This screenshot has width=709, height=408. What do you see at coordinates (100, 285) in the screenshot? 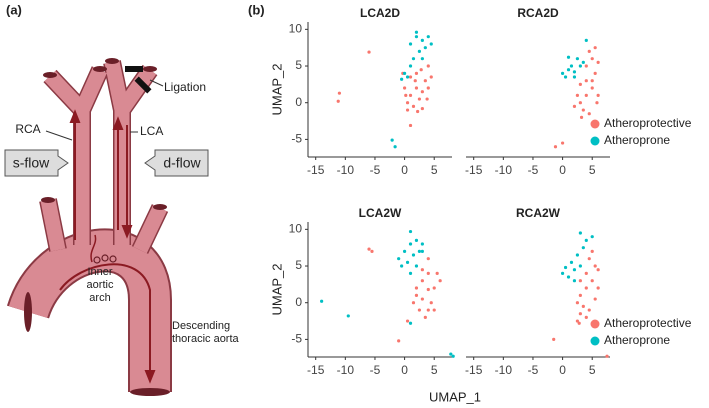
I see `arch-label: aortic` at bounding box center [100, 285].